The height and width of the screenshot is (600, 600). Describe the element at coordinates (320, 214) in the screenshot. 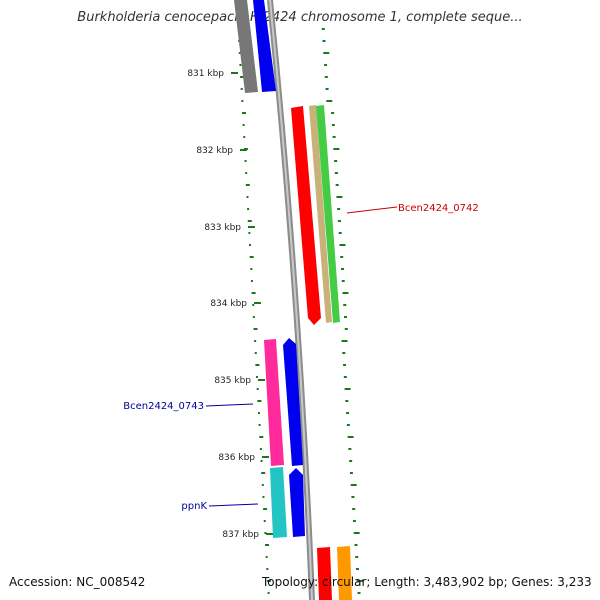

I see `gene-tan` at that location.